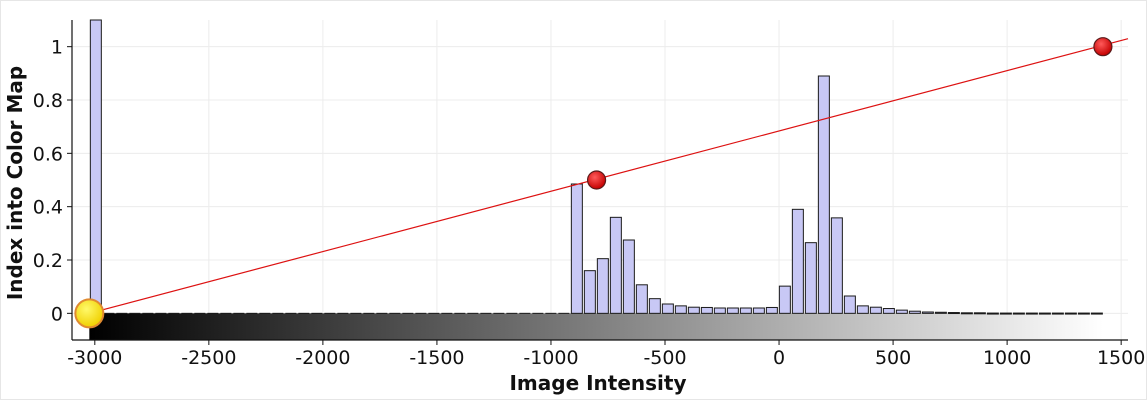  What do you see at coordinates (89, 313) in the screenshot?
I see `selected-control-point` at bounding box center [89, 313].